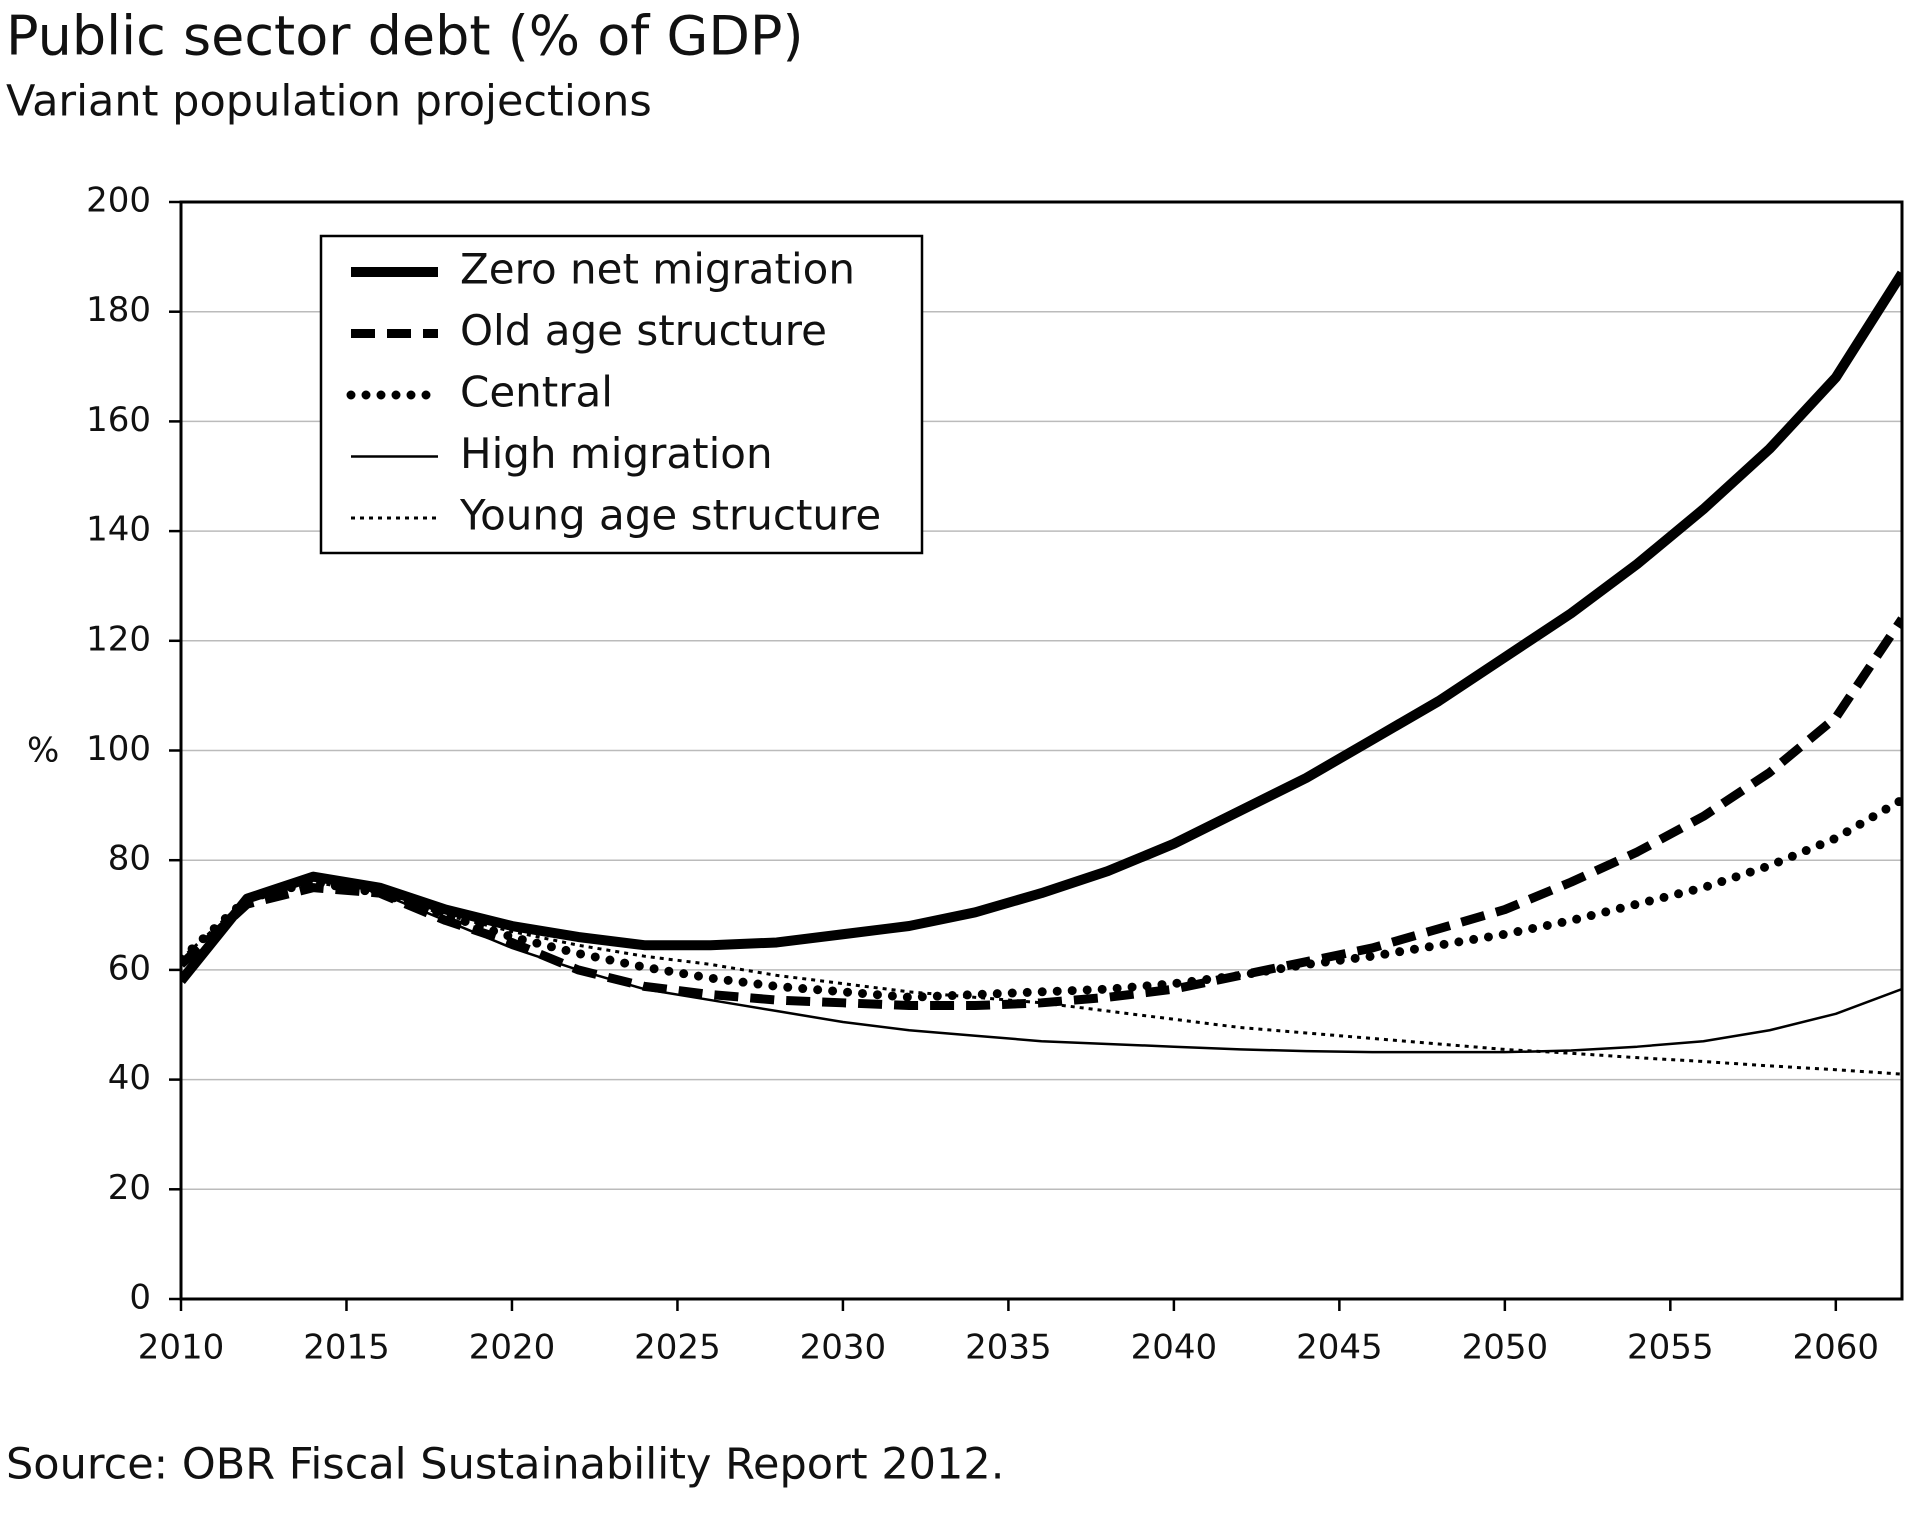 Image resolution: width=1920 pixels, height=1535 pixels. I want to click on y-tick-label: 40, so click(129, 1078).